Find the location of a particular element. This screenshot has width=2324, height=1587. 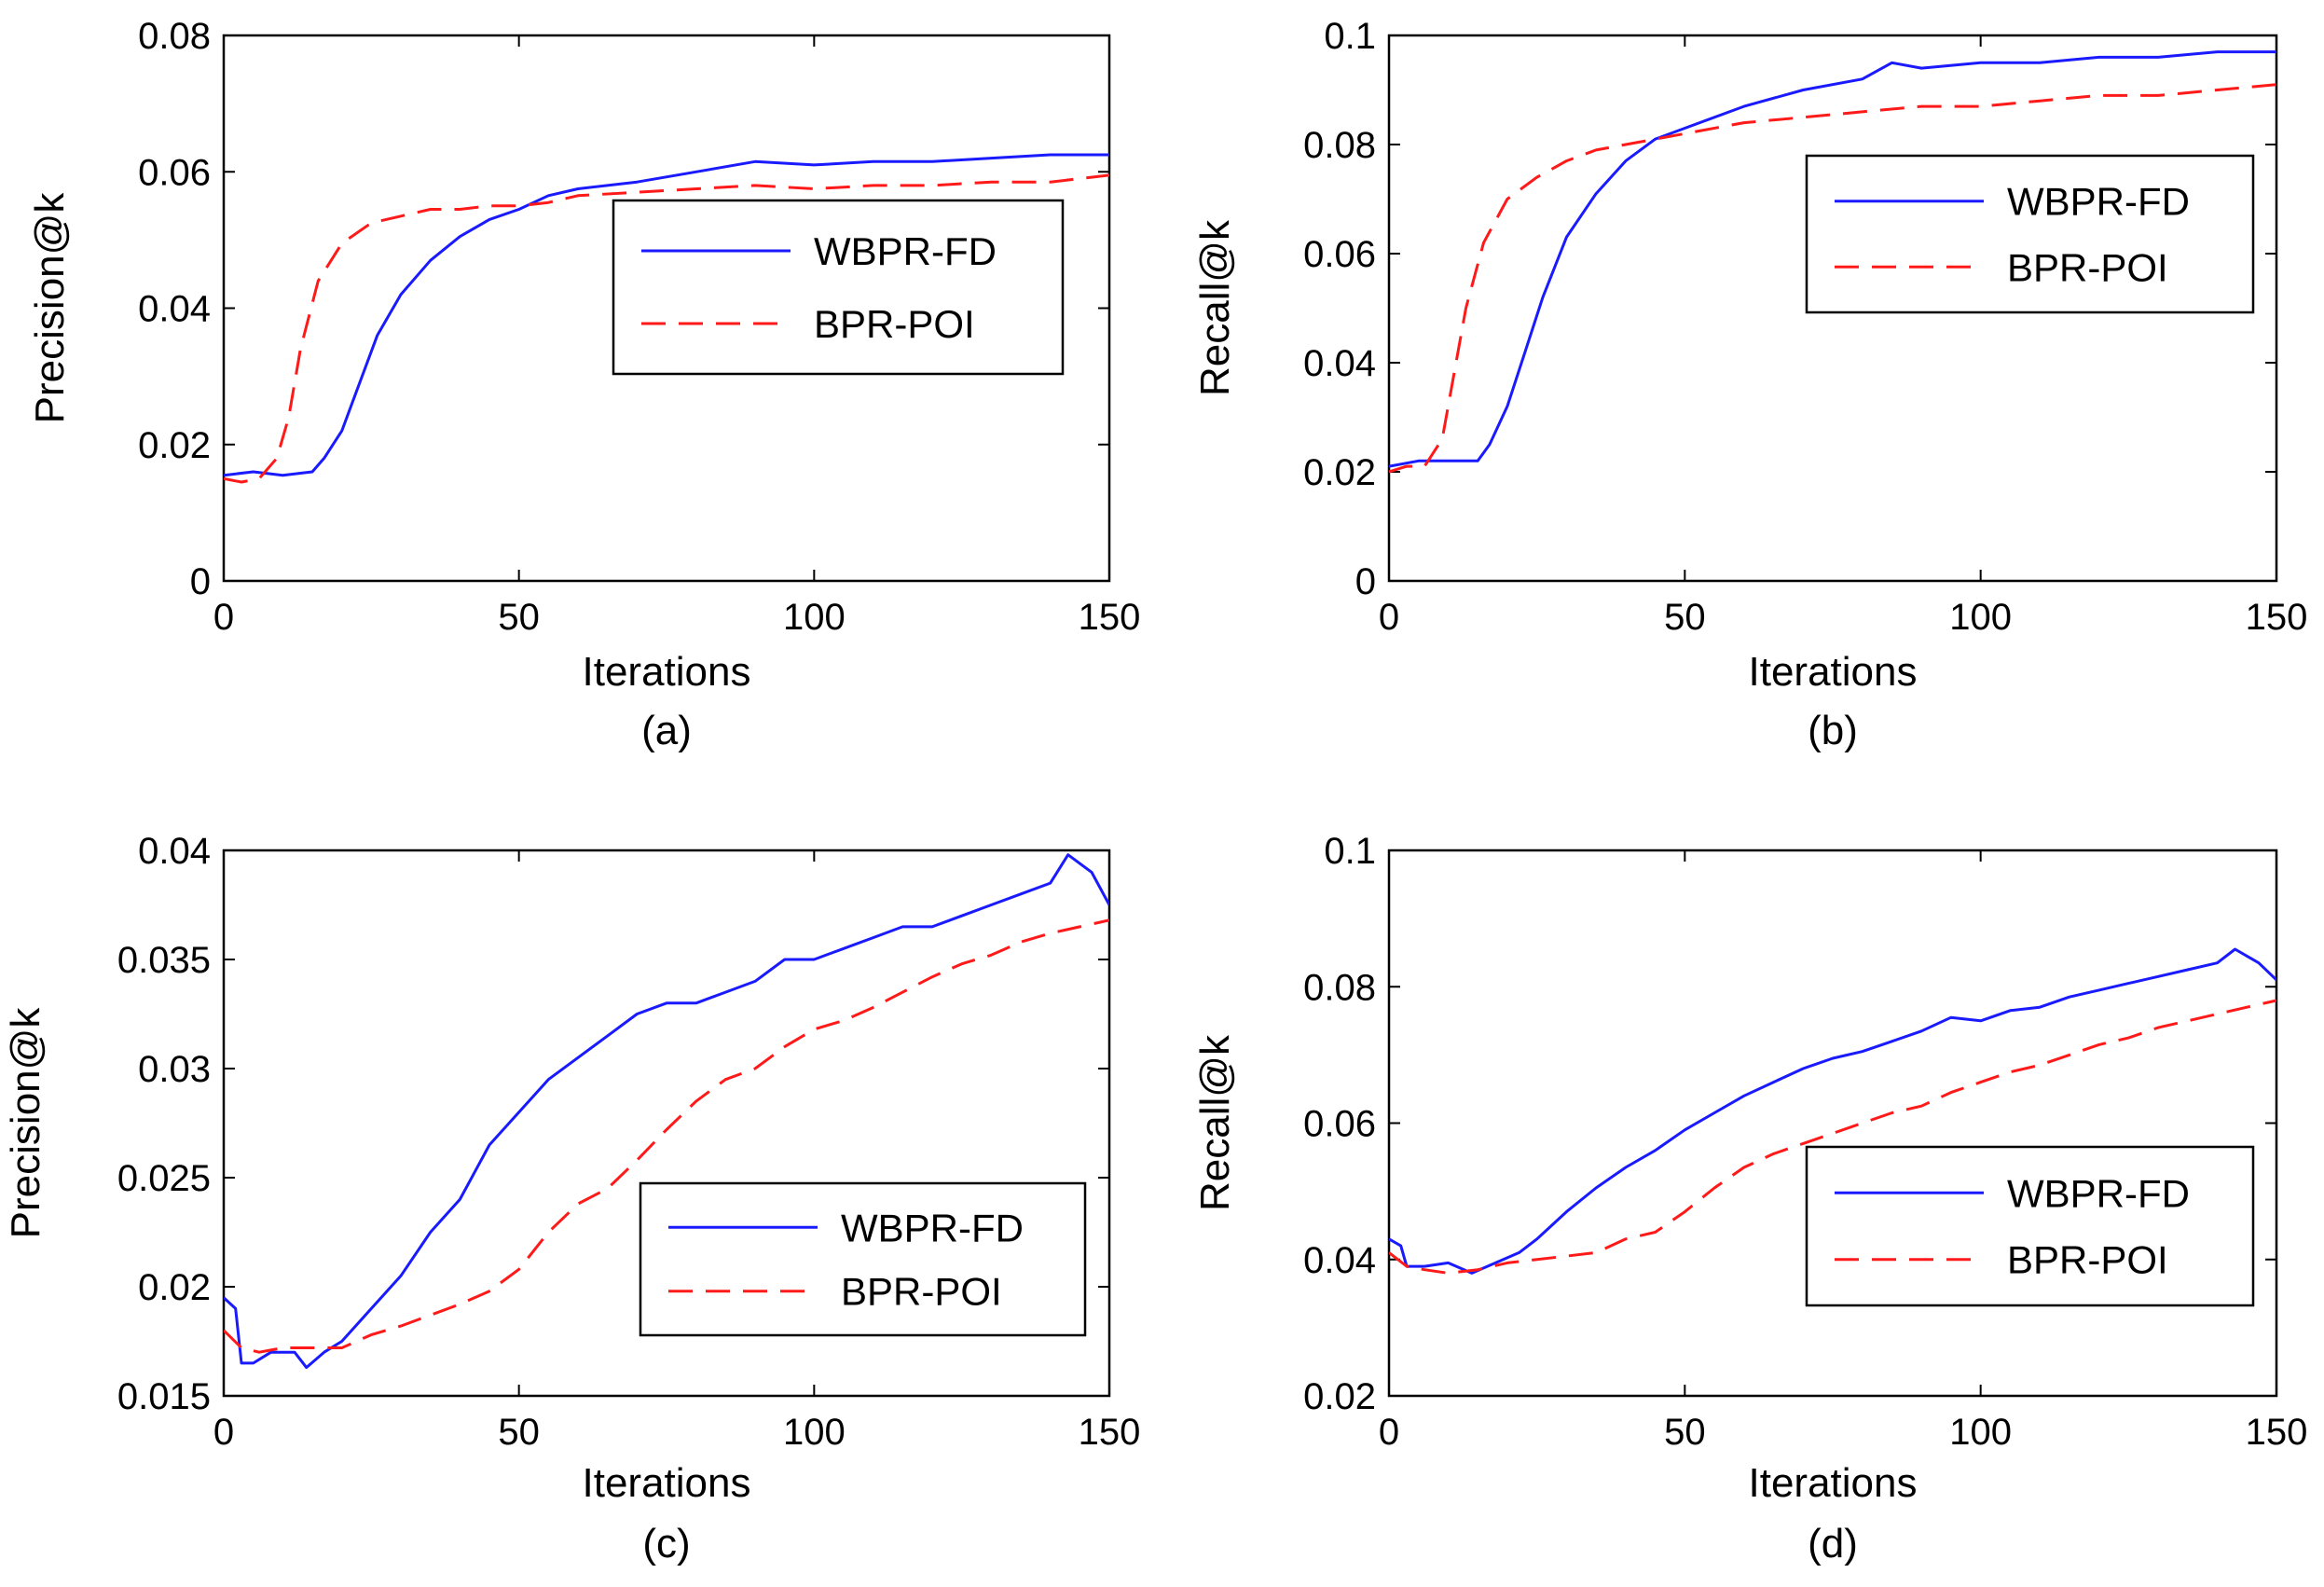

plot-area is located at coordinates (1832, 1124).